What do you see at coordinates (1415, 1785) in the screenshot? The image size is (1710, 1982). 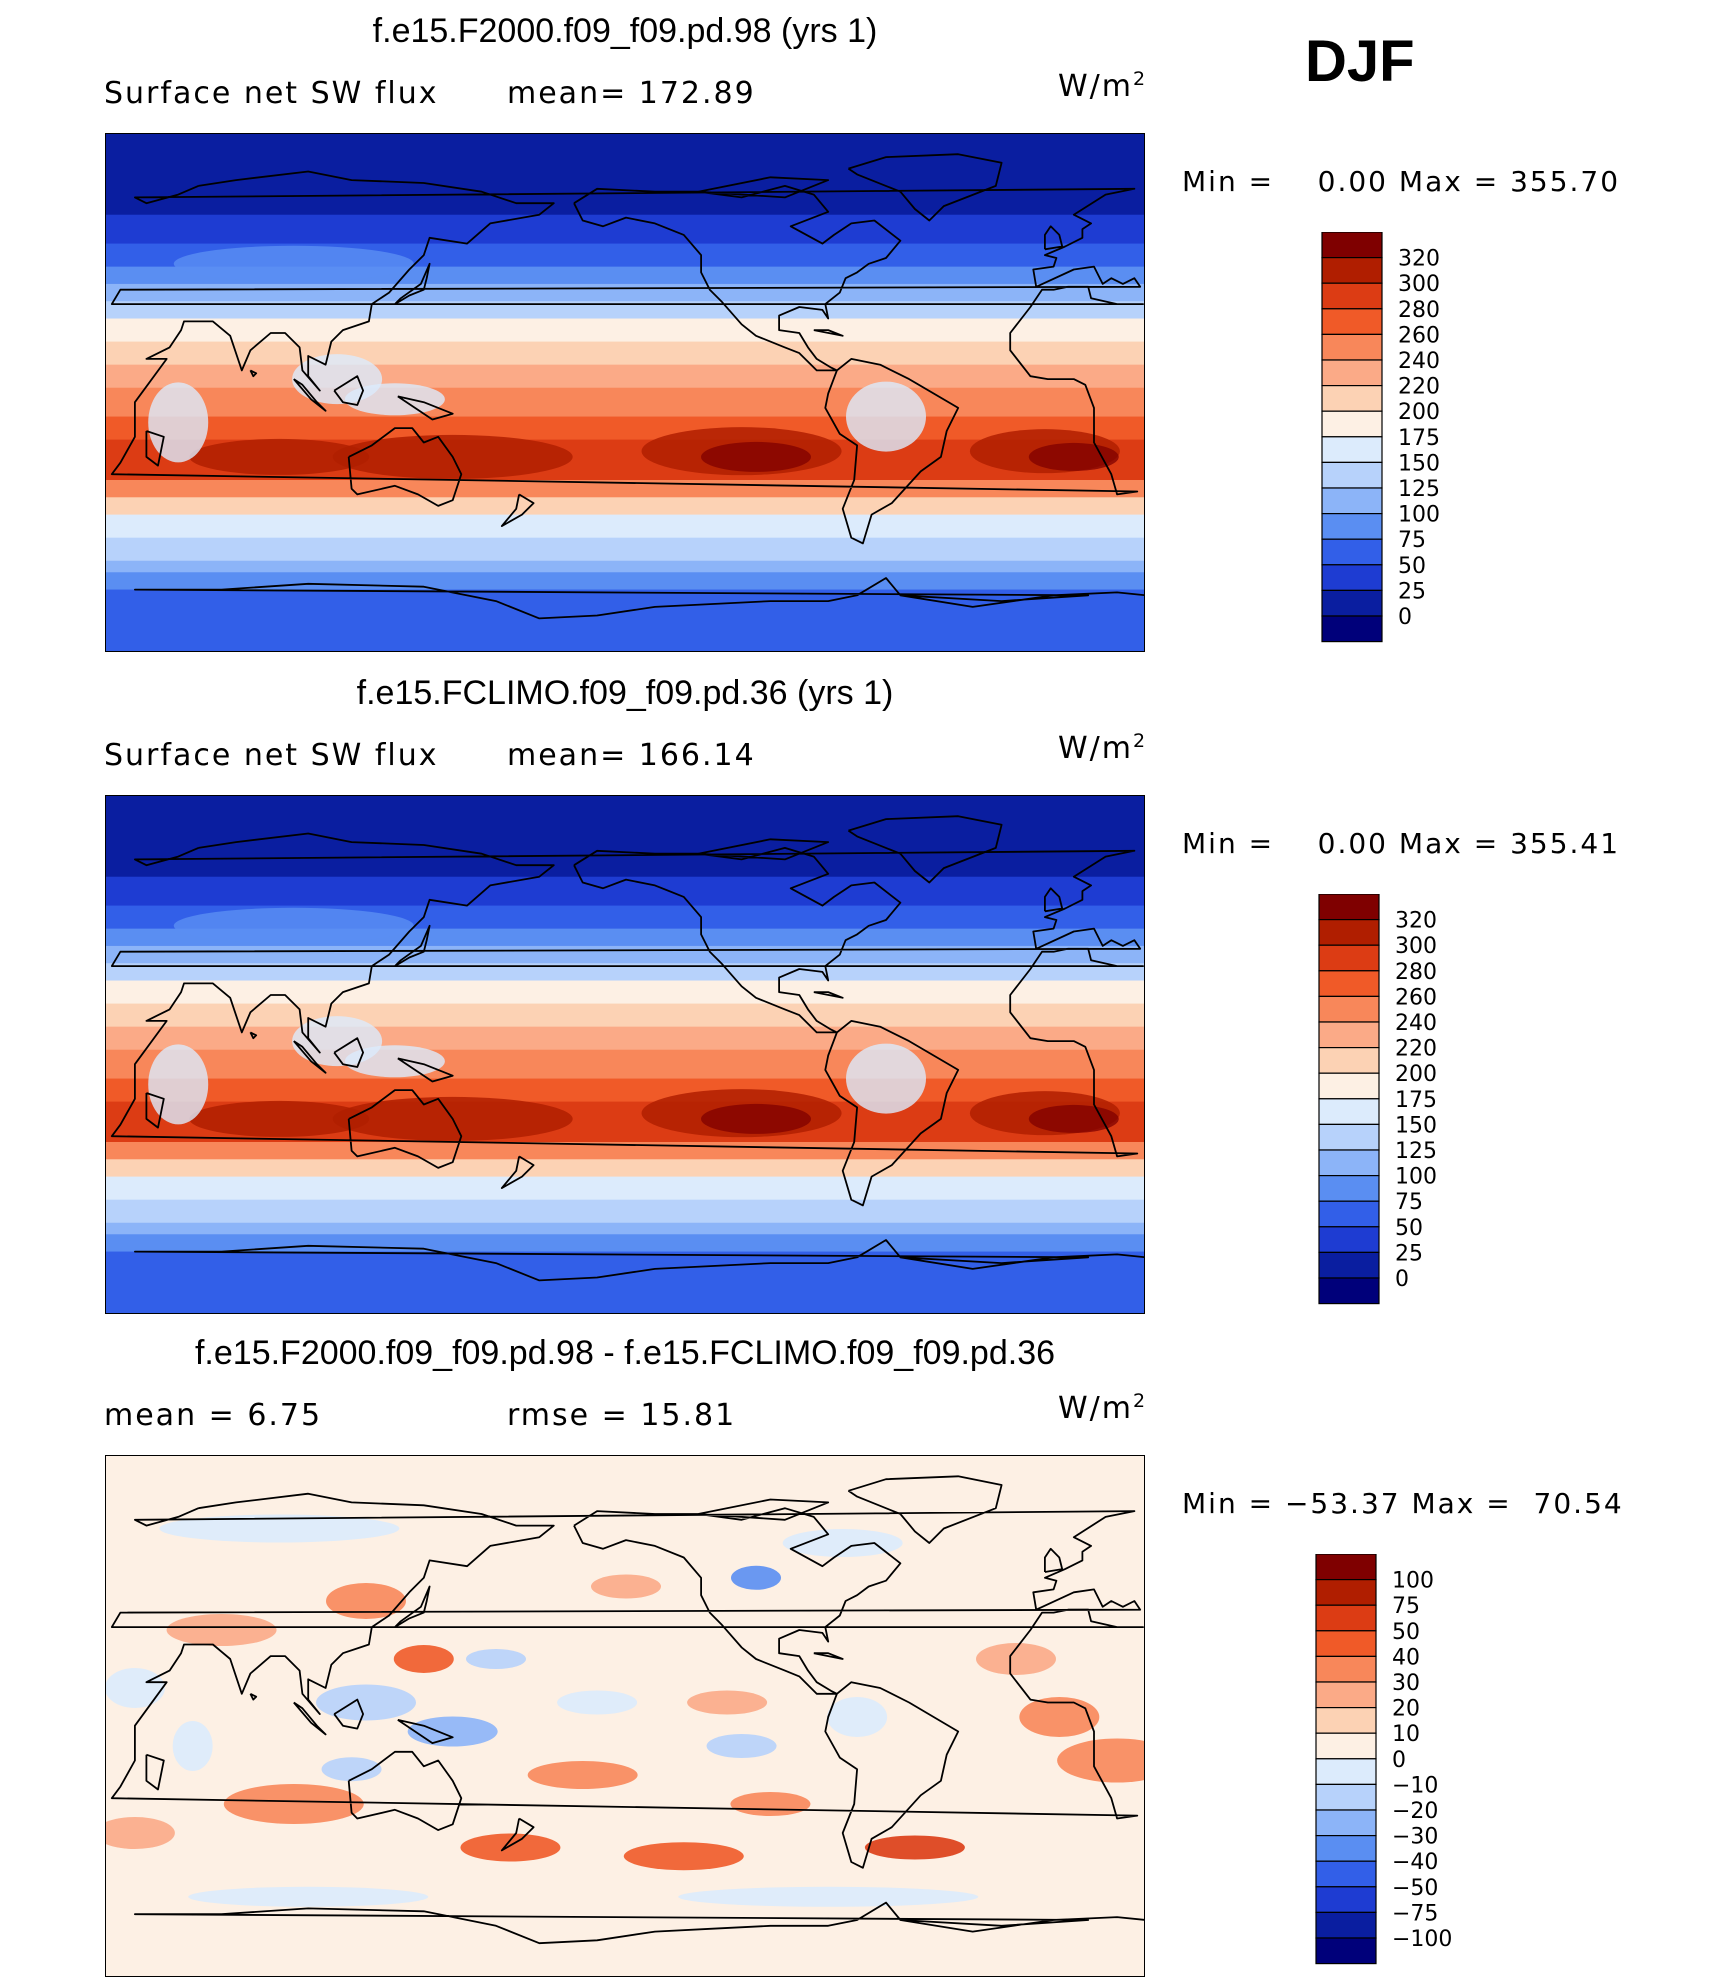 I see `colorbar-tick-label: −10` at bounding box center [1415, 1785].